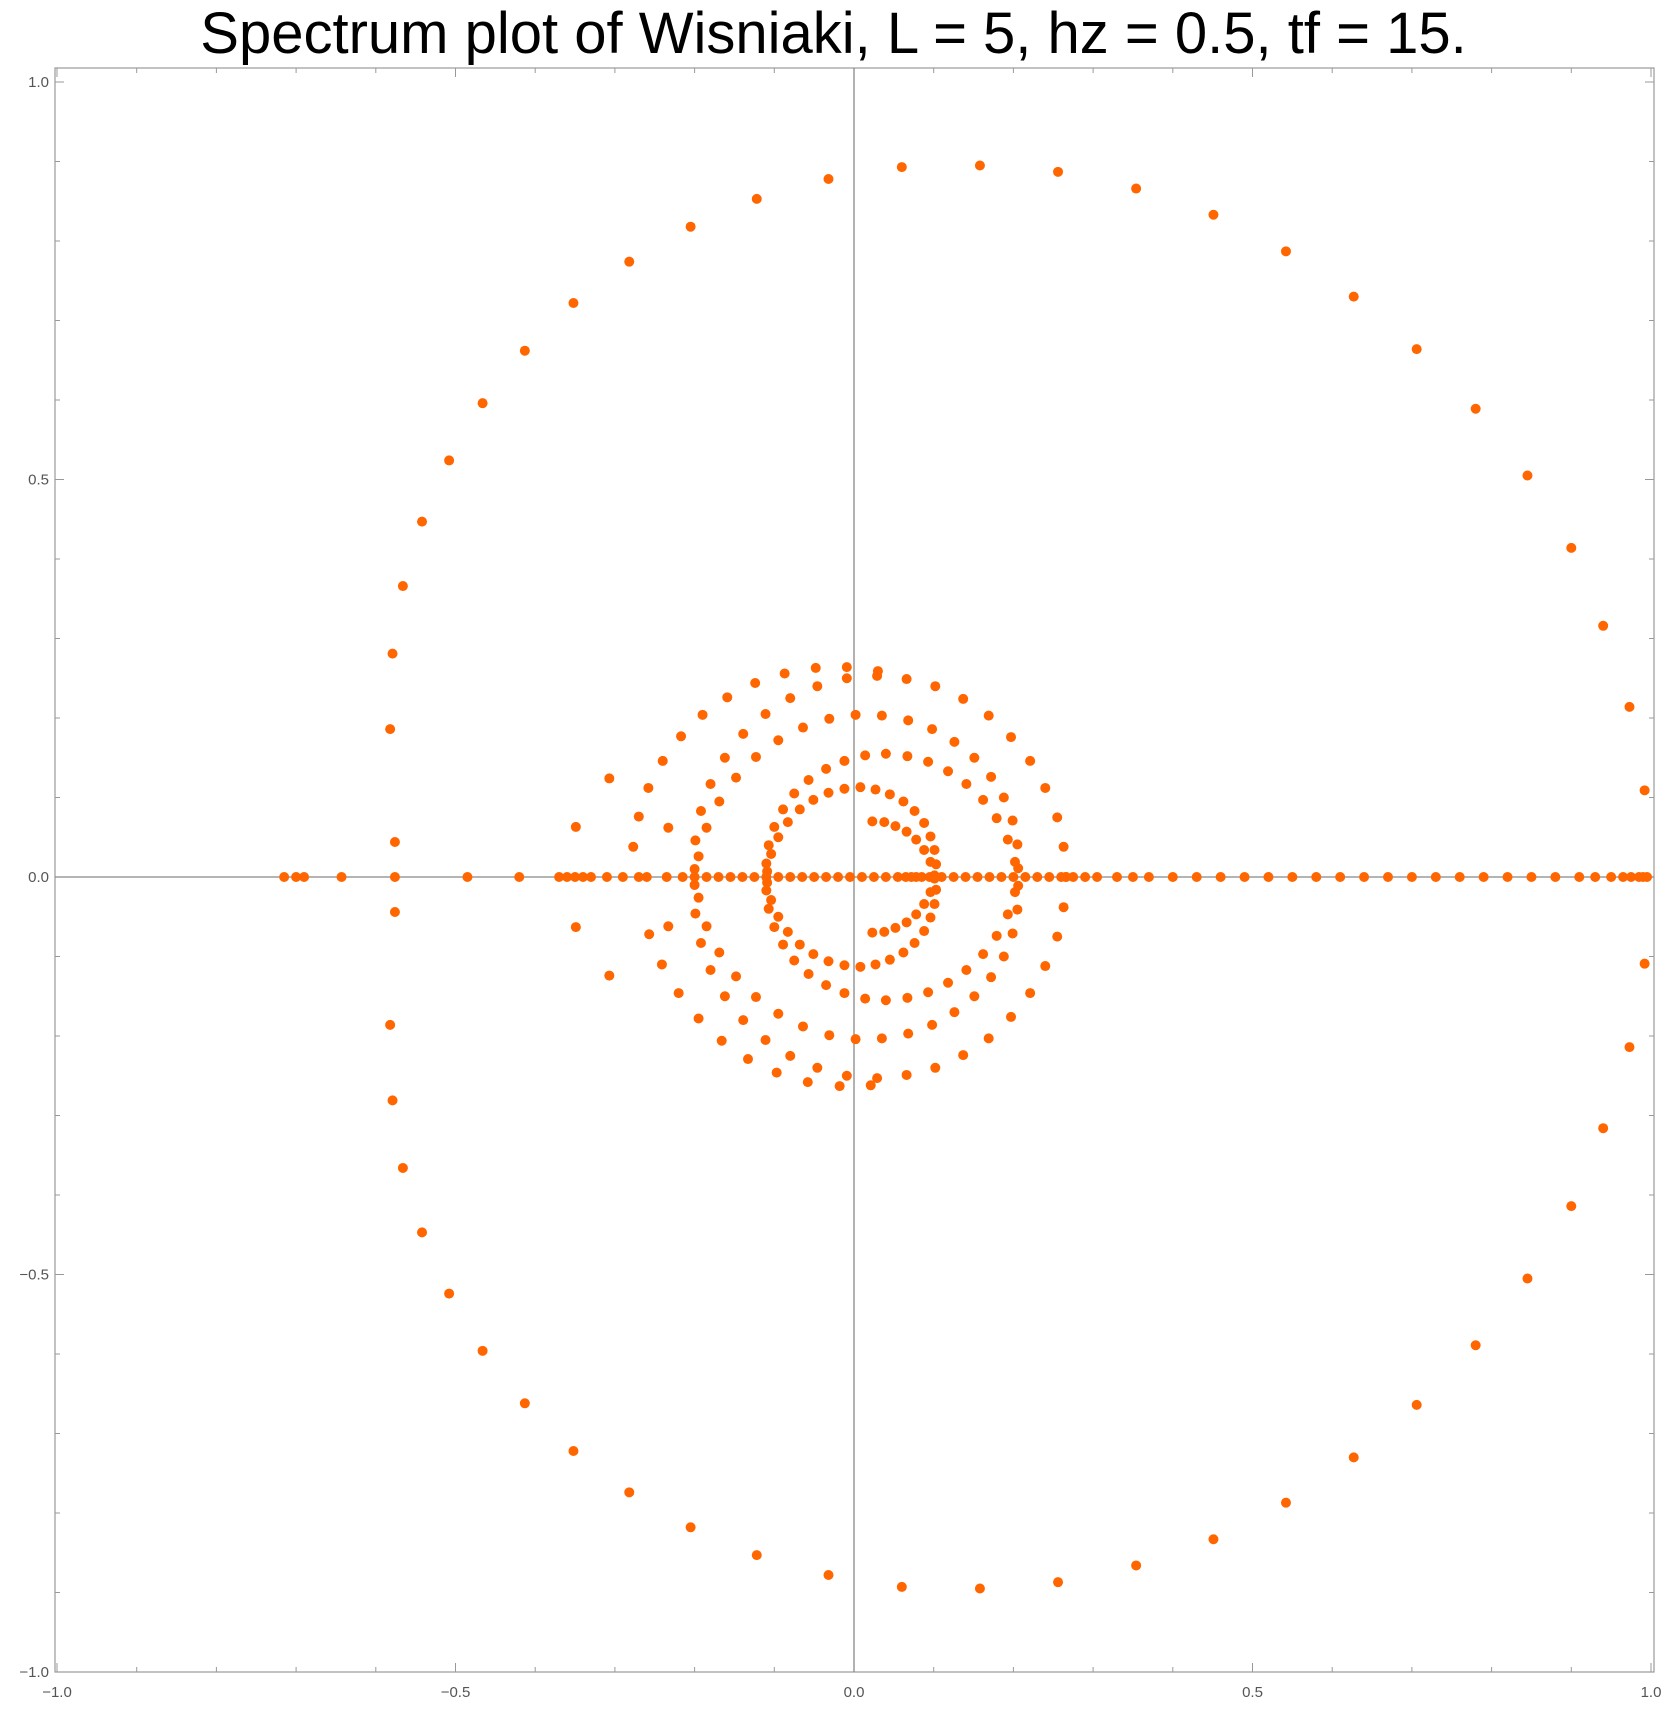 This screenshot has width=1667, height=1718. What do you see at coordinates (854, 1692) in the screenshot?
I see `x-tick-label: 0.0` at bounding box center [854, 1692].